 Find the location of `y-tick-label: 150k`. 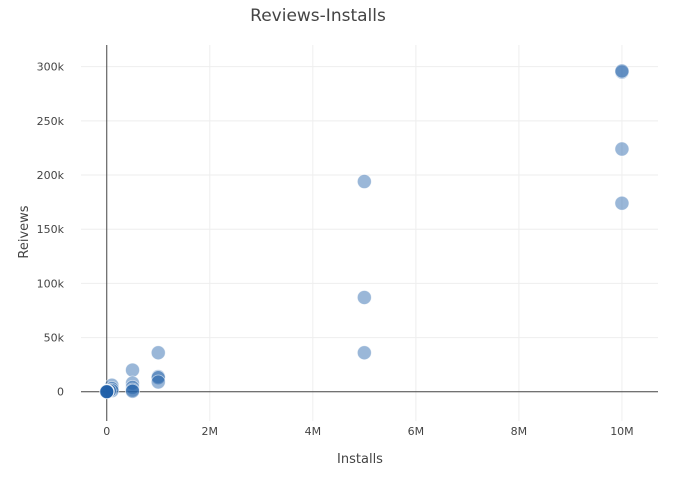

y-tick-label: 150k is located at coordinates (51, 229).